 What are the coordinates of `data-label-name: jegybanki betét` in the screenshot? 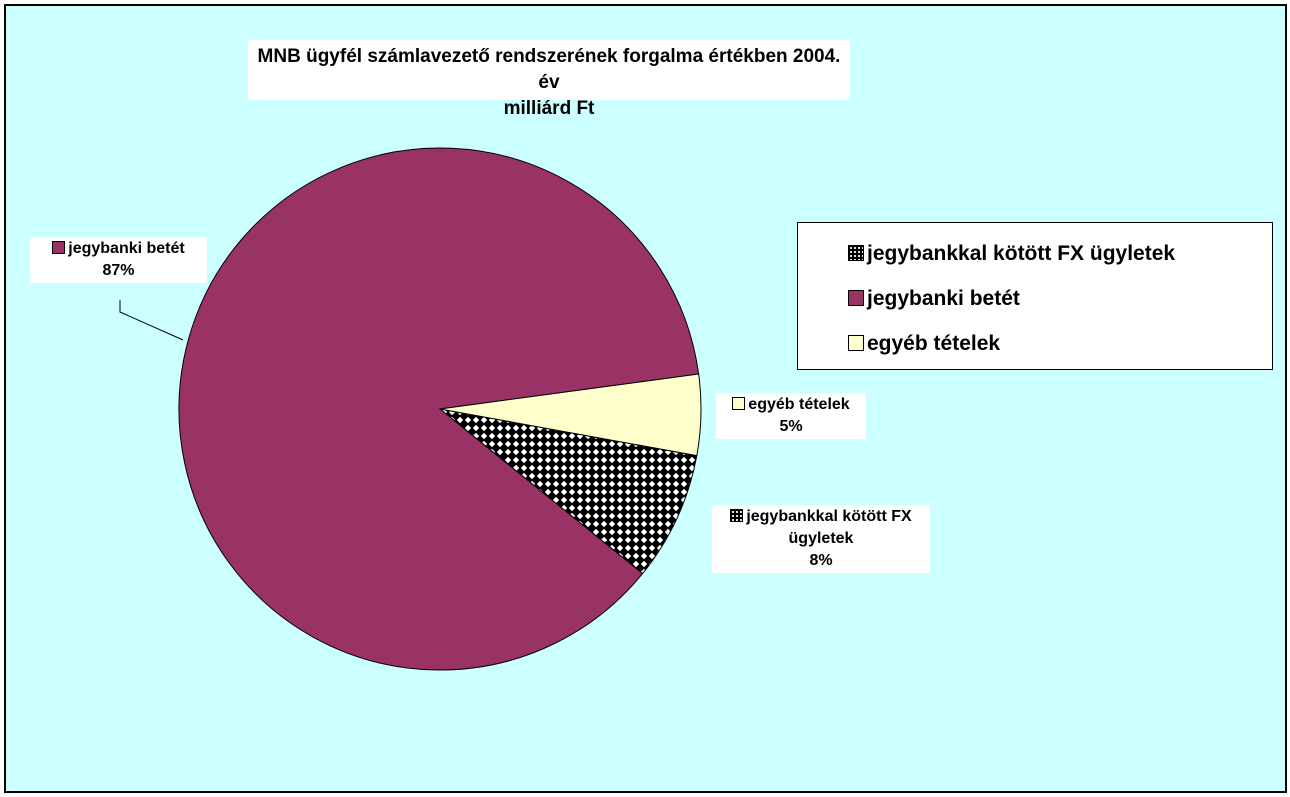 It's located at (118, 249).